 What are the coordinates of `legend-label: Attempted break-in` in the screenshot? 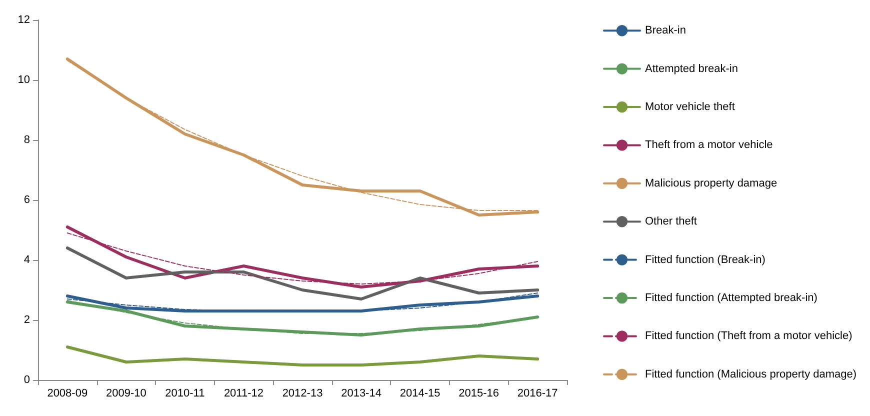 It's located at (691, 68).